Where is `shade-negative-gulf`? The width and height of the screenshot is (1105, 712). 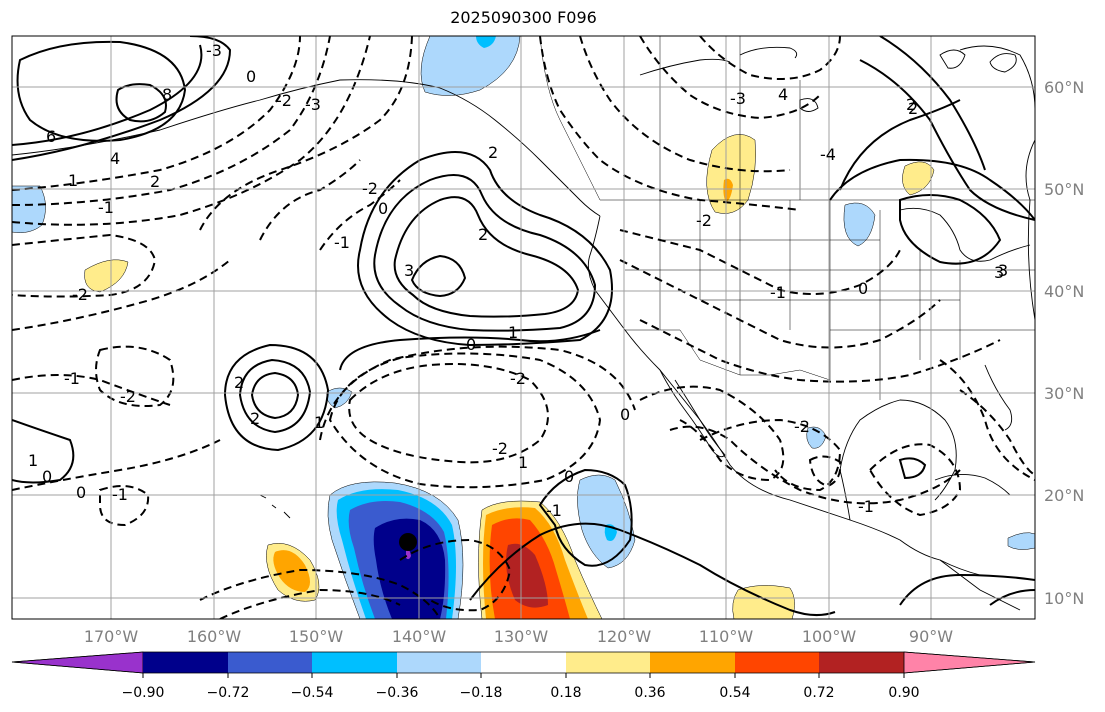
shade-negative-gulf is located at coordinates (816, 437).